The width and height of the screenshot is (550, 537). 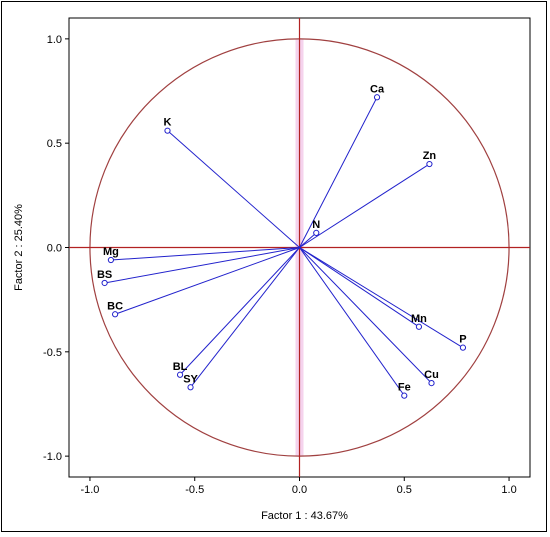 What do you see at coordinates (180, 374) in the screenshot?
I see `point-bl` at bounding box center [180, 374].